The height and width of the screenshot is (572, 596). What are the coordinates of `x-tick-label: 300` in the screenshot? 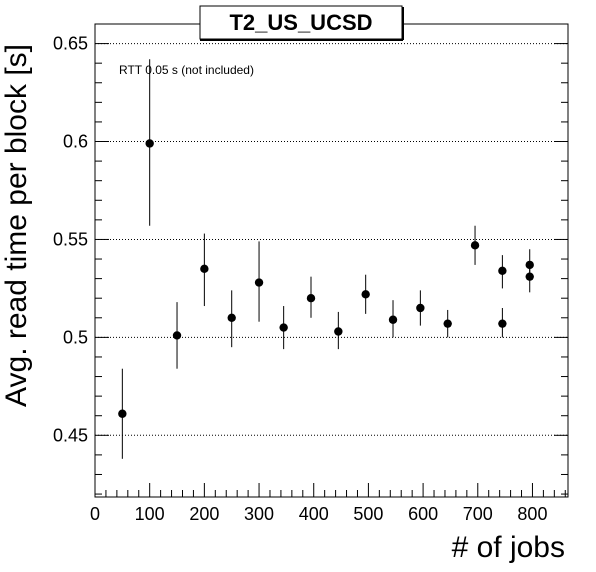 It's located at (259, 514).